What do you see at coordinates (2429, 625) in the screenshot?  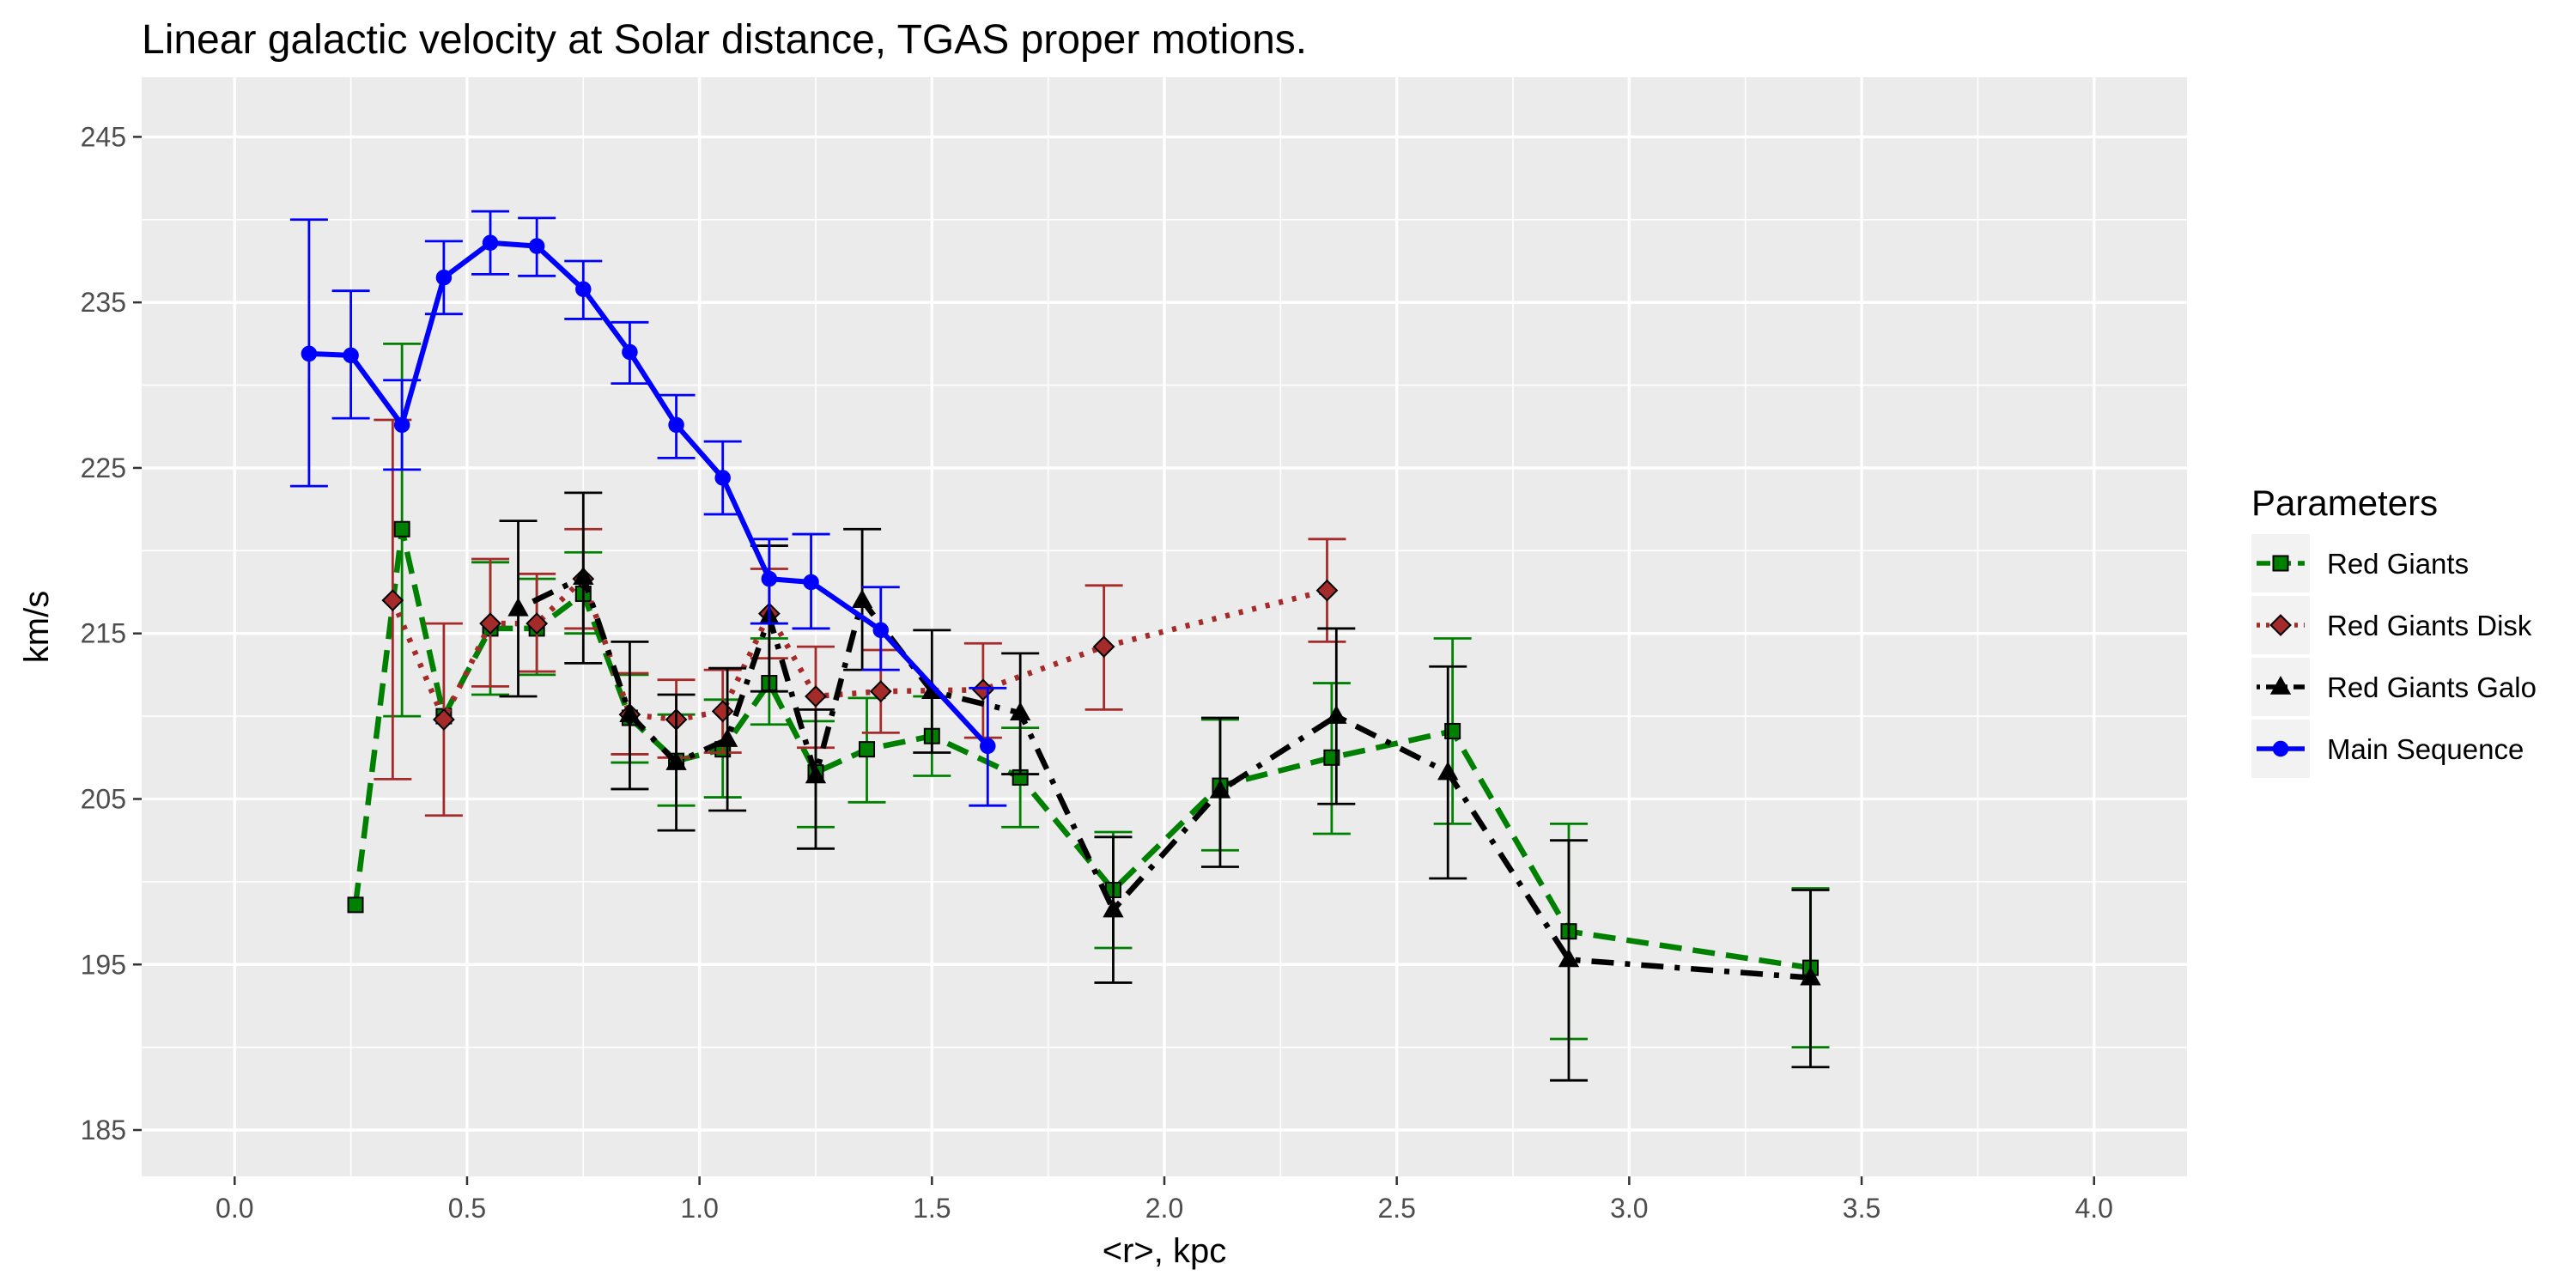 I see `legend-label: Red Giants Disk` at bounding box center [2429, 625].